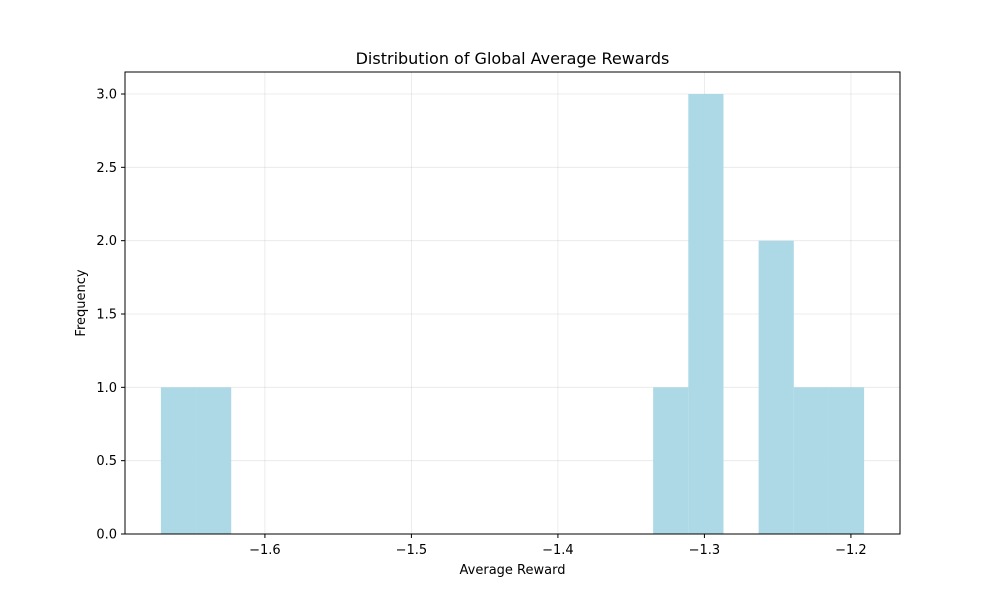  What do you see at coordinates (106, 461) in the screenshot?
I see `y-tick-label: 0.5` at bounding box center [106, 461].